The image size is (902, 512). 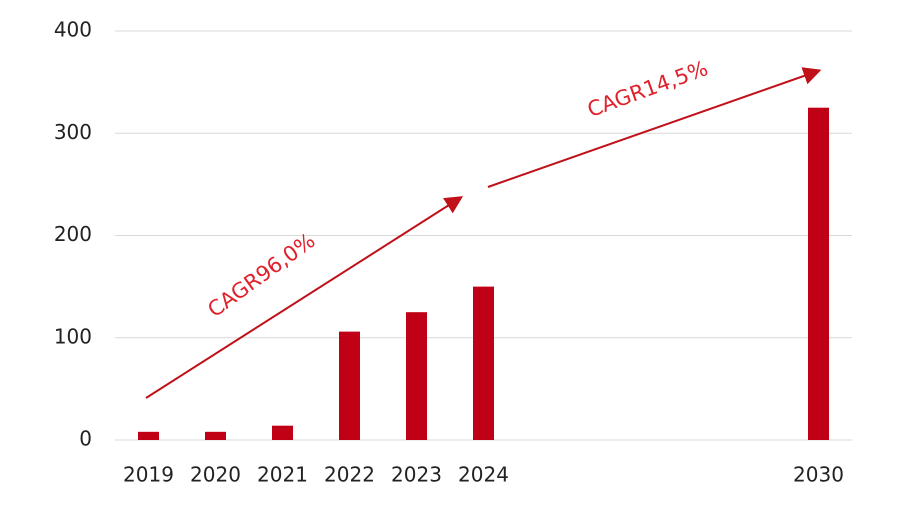 I want to click on y-tick-label: 200, so click(x=73, y=234).